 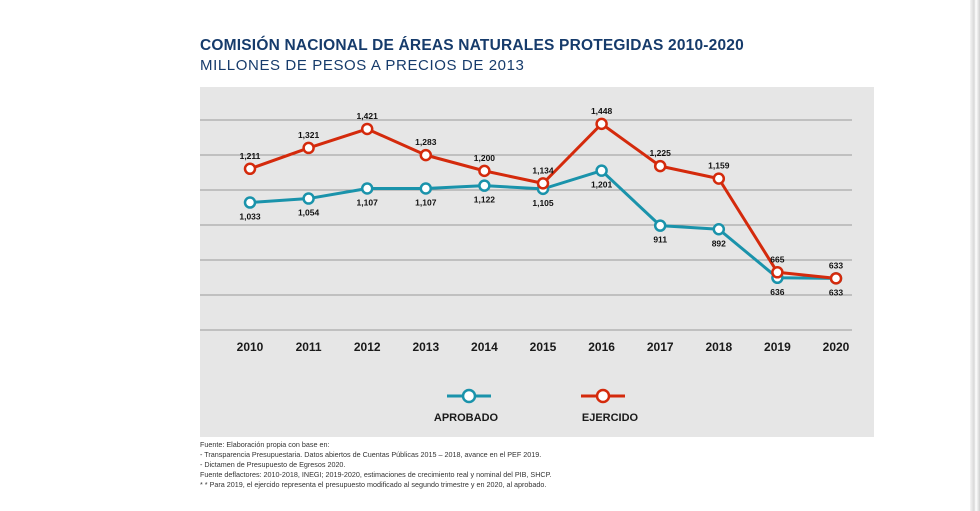 I want to click on legend-label: EJERCIDO, so click(x=610, y=418).